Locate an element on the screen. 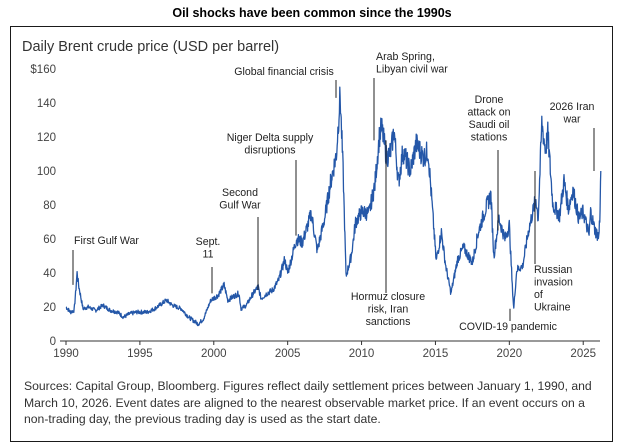  hormuz-label: risk, Iran is located at coordinates (388, 310).